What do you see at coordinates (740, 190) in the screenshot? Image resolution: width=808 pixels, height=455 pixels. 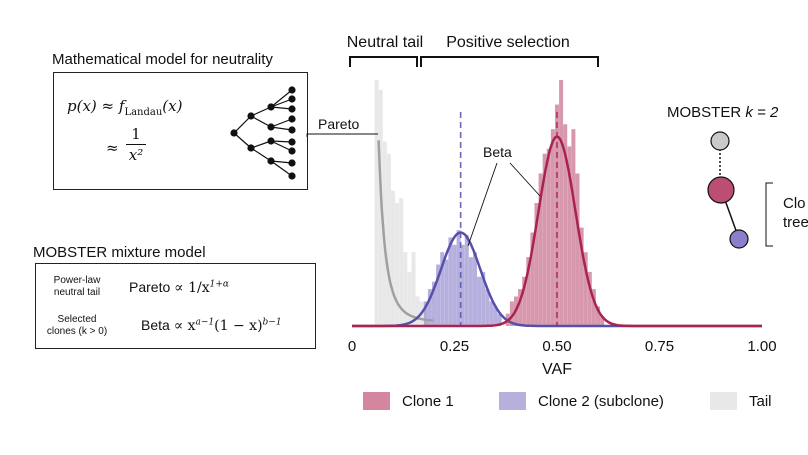 I see `clone-tree-diagram` at bounding box center [740, 190].